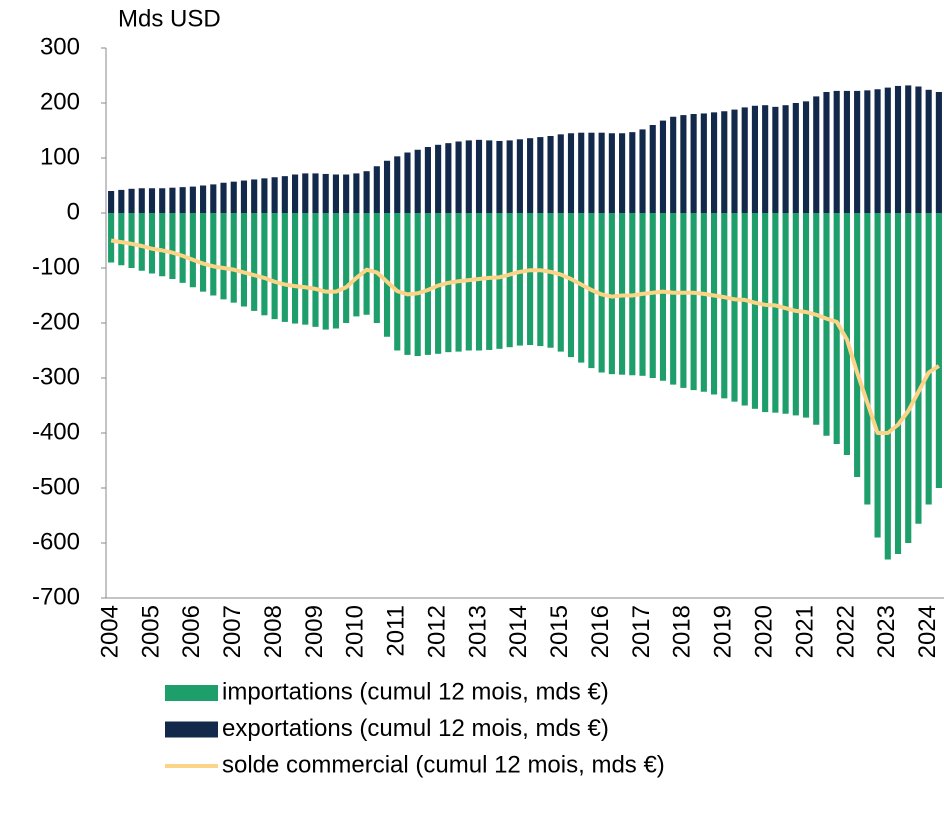  Describe the element at coordinates (886, 631) in the screenshot. I see `x-tick-label: 2023` at that location.